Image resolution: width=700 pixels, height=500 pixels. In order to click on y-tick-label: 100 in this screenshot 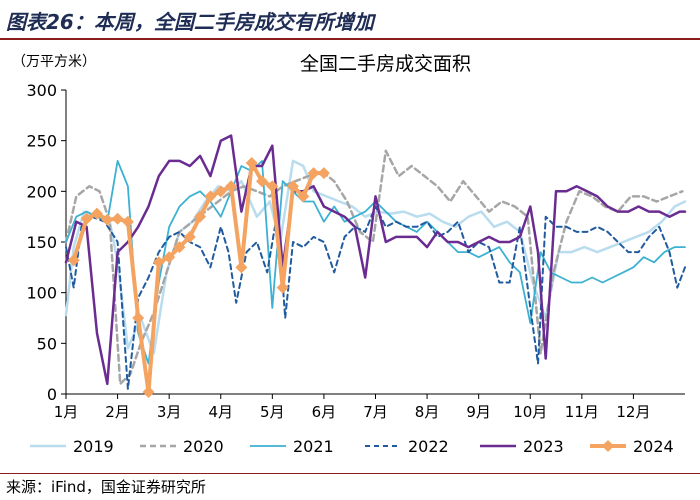, I will do `click(41, 293)`.